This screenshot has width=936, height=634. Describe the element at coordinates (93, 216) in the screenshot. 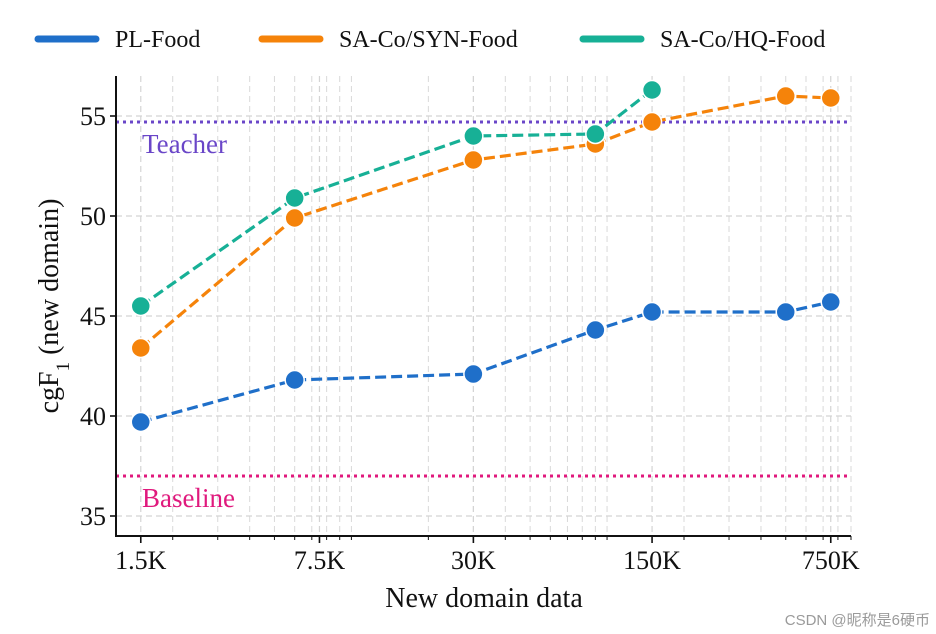

I see `y-tick-label: 50` at that location.